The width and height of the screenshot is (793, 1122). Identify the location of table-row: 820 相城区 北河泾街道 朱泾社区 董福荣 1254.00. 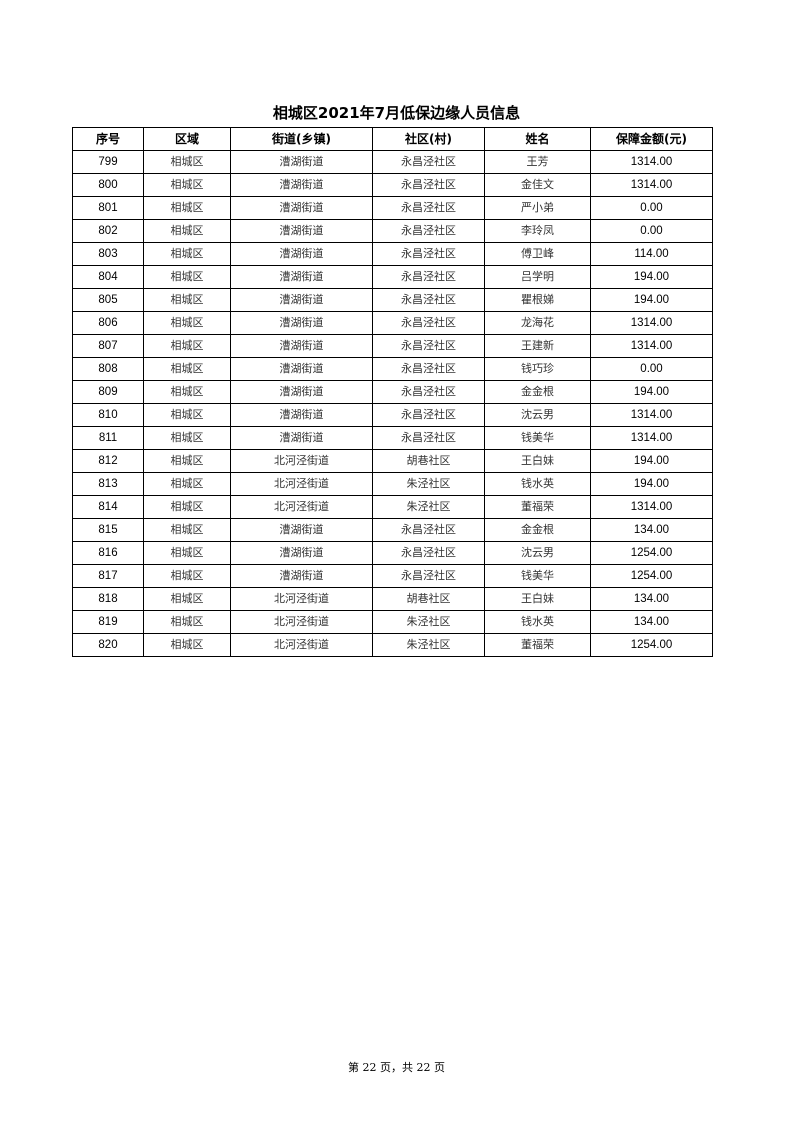
(392, 645).